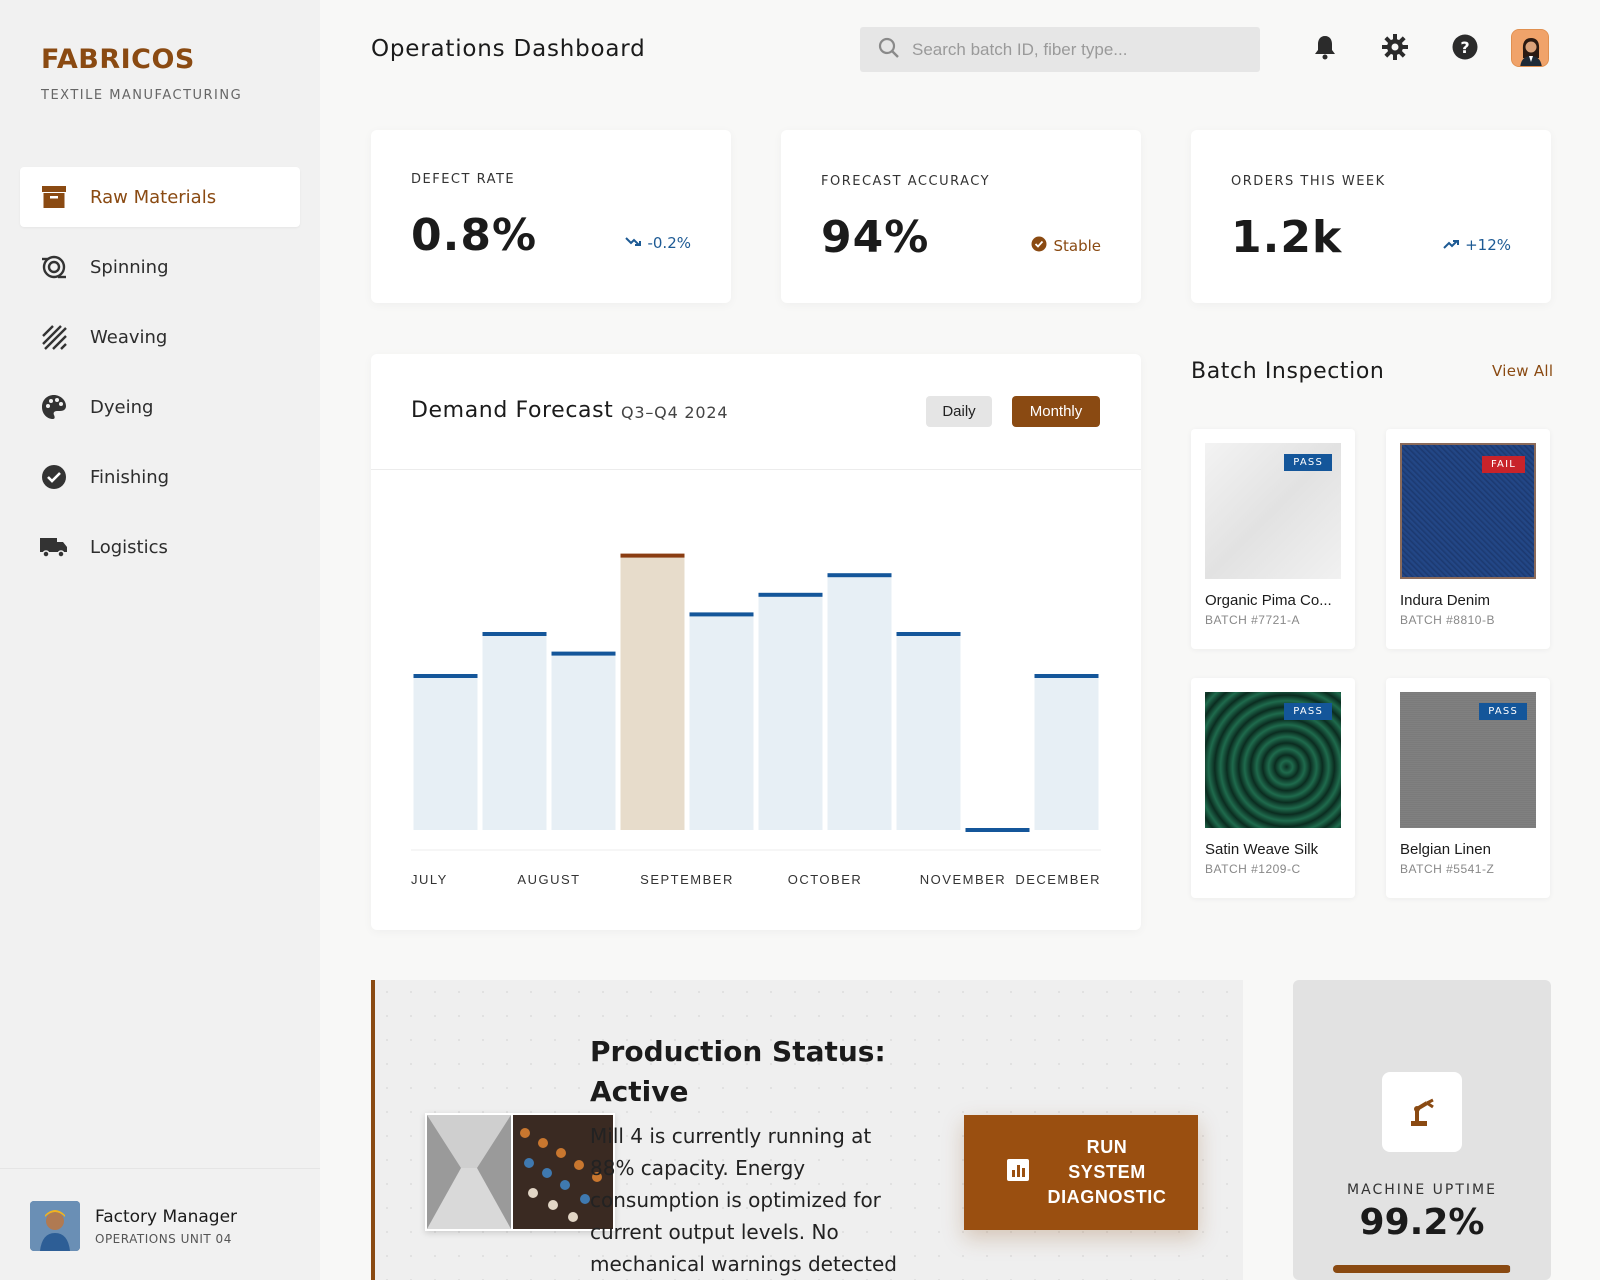 The height and width of the screenshot is (1280, 1600). I want to click on batch-name: Belgian Linen, so click(1445, 849).